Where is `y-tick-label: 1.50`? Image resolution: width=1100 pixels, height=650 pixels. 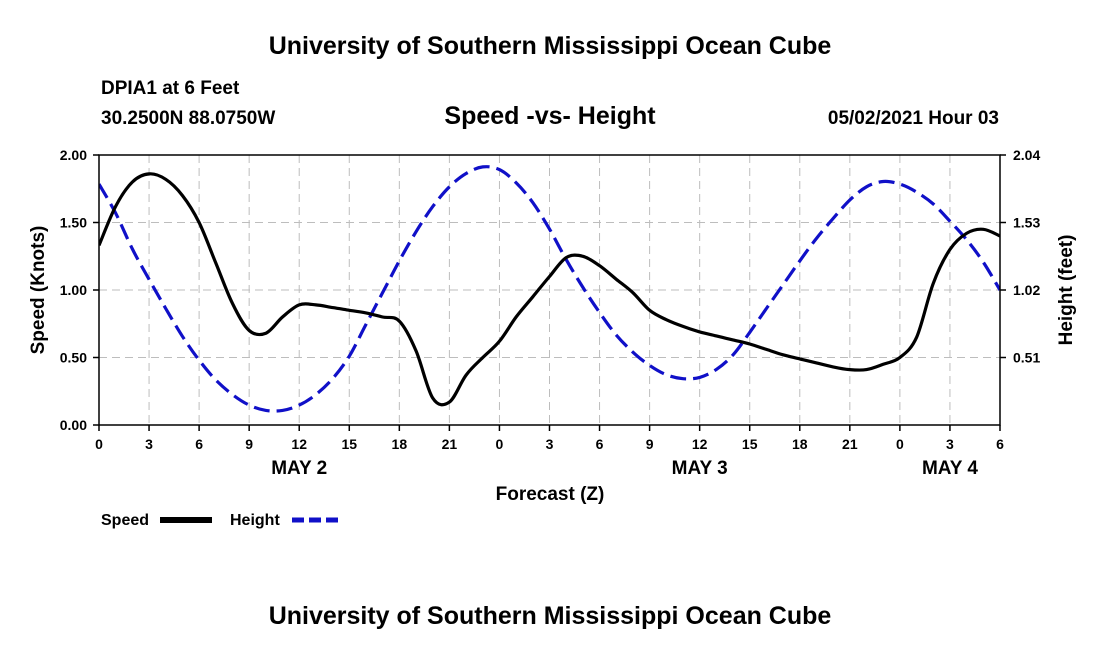
y-tick-label: 1.50 is located at coordinates (73, 223).